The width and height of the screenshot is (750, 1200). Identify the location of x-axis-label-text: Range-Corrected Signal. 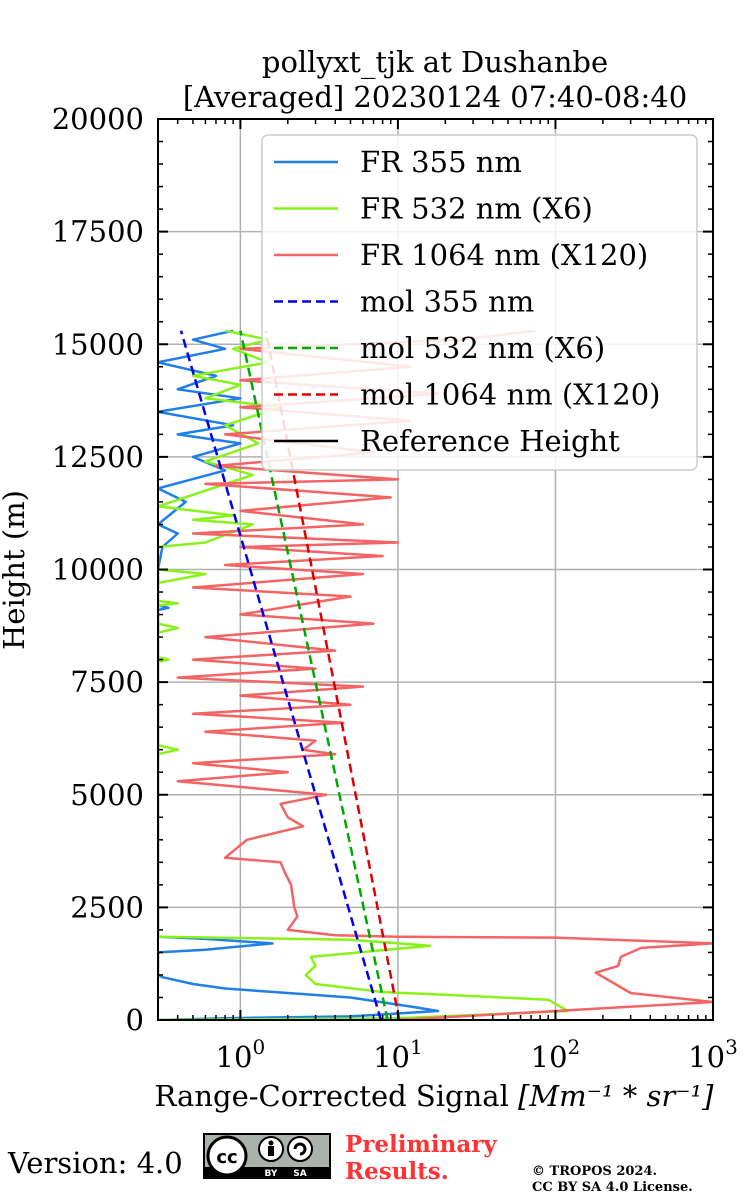
(337, 1096).